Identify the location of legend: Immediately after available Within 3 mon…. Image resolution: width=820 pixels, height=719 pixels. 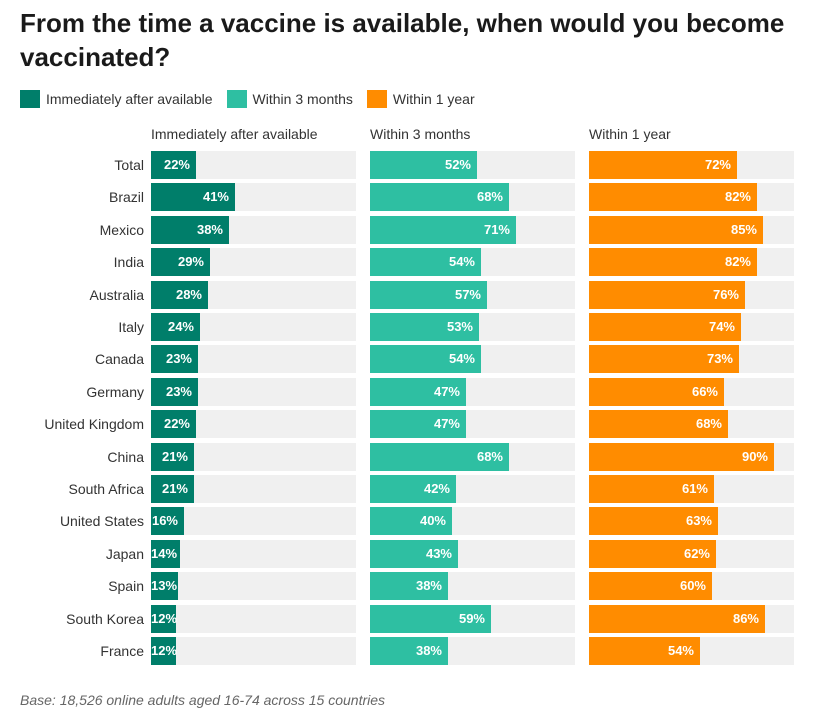
(254, 99).